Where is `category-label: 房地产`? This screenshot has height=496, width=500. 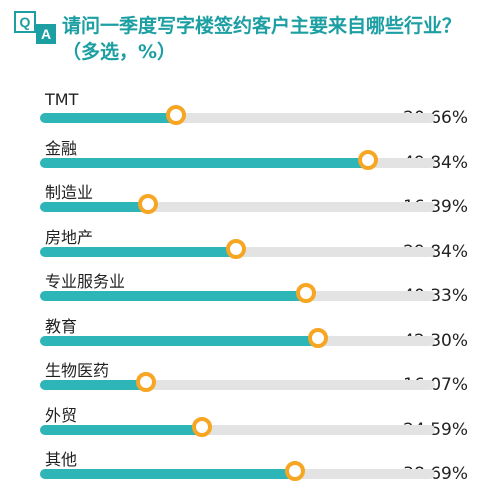 category-label: 房地产 is located at coordinates (69, 237).